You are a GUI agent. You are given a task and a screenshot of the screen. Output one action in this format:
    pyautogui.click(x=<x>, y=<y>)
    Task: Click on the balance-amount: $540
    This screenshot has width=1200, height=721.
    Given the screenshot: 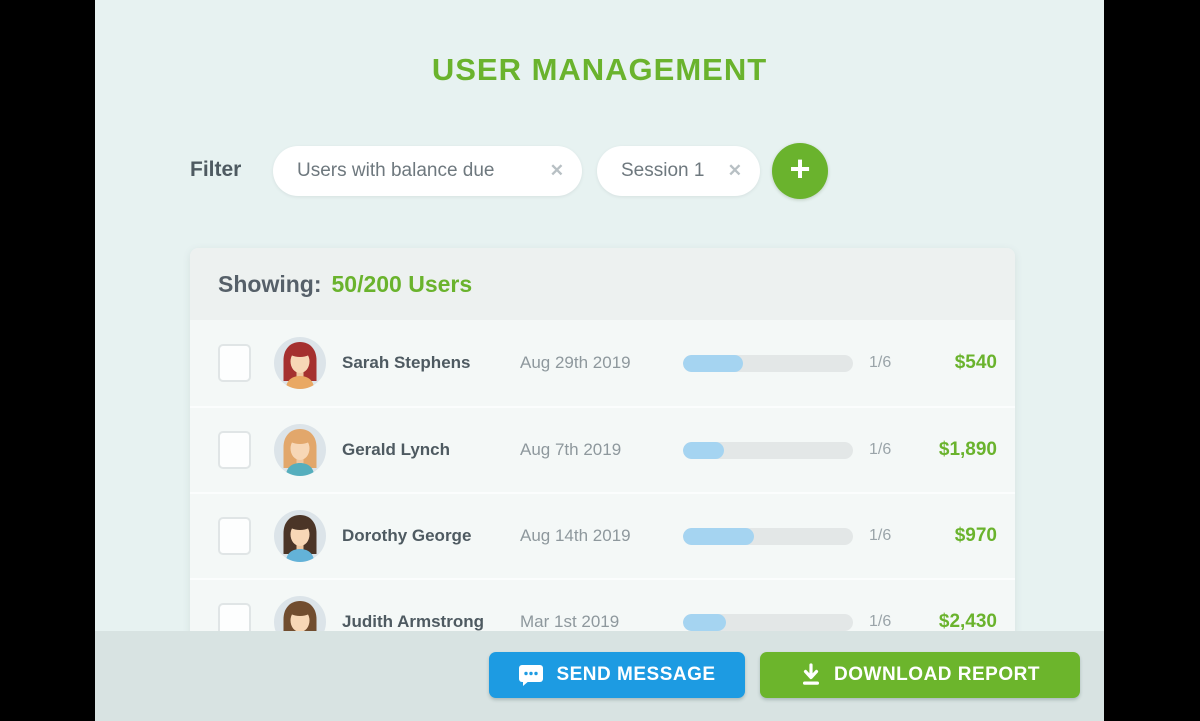 What is the action you would take?
    pyautogui.click(x=975, y=362)
    